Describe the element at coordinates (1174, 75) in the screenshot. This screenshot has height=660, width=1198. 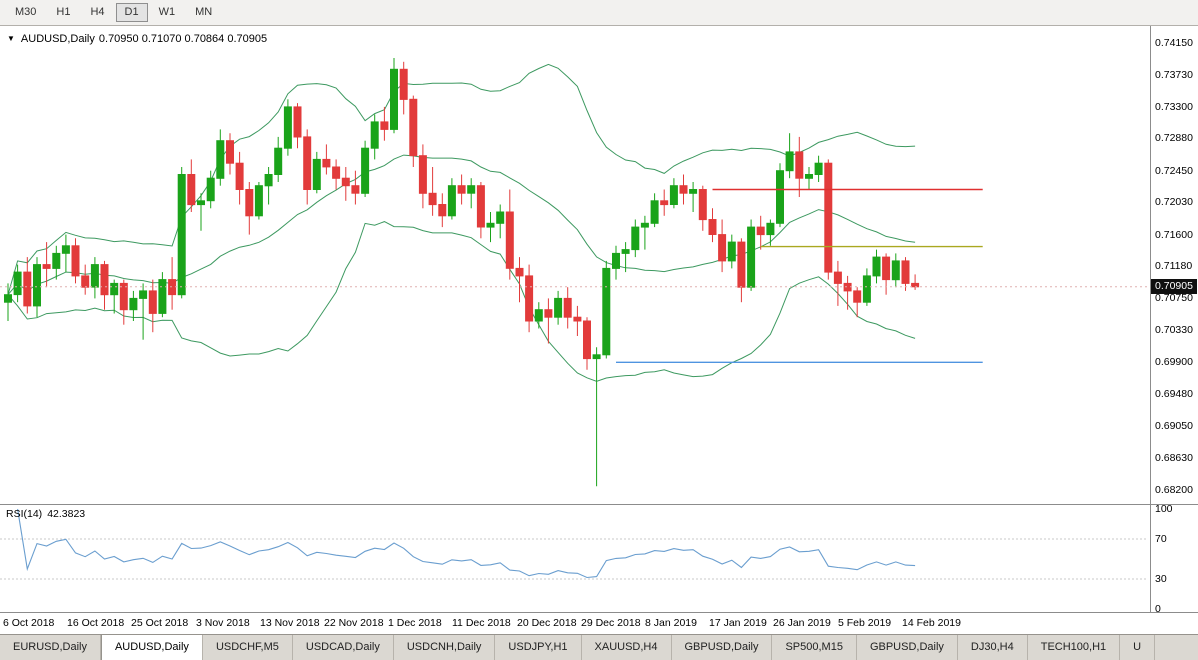
I see `price-axis-label: 0.73730` at that location.